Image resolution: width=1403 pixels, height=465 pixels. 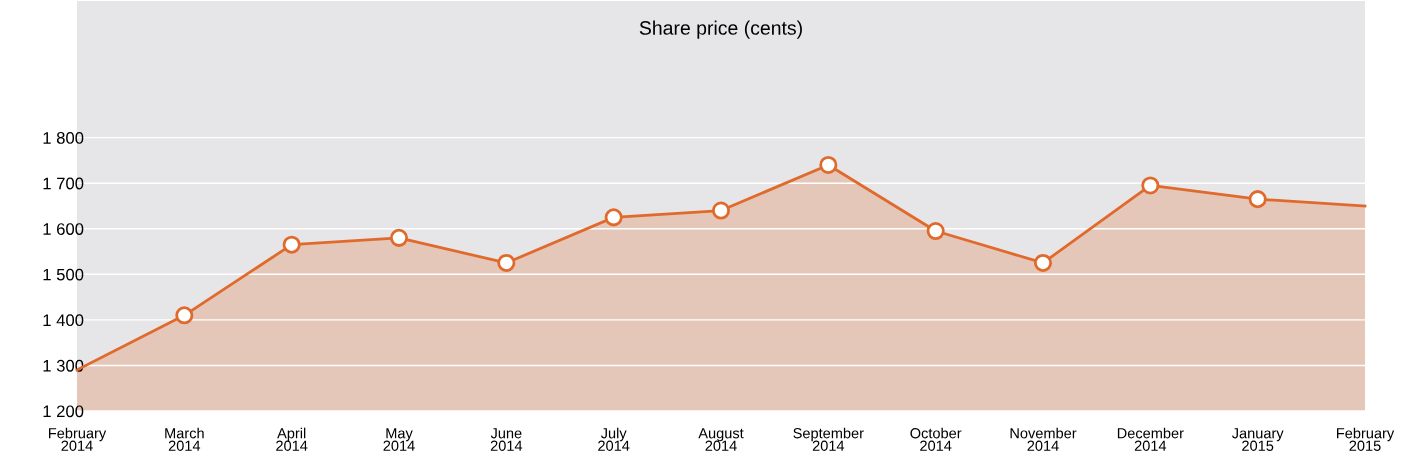 What do you see at coordinates (78, 439) in the screenshot?
I see `x-tick-label: February 2014` at bounding box center [78, 439].